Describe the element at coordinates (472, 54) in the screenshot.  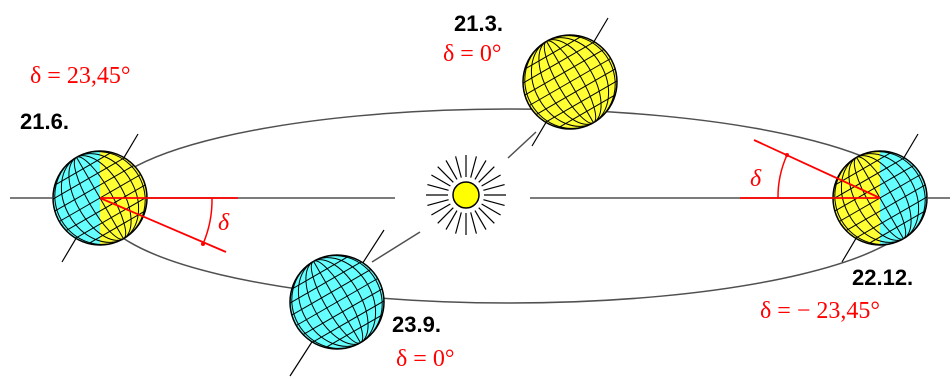
I see `declination-spring: δ = 0°` at that location.